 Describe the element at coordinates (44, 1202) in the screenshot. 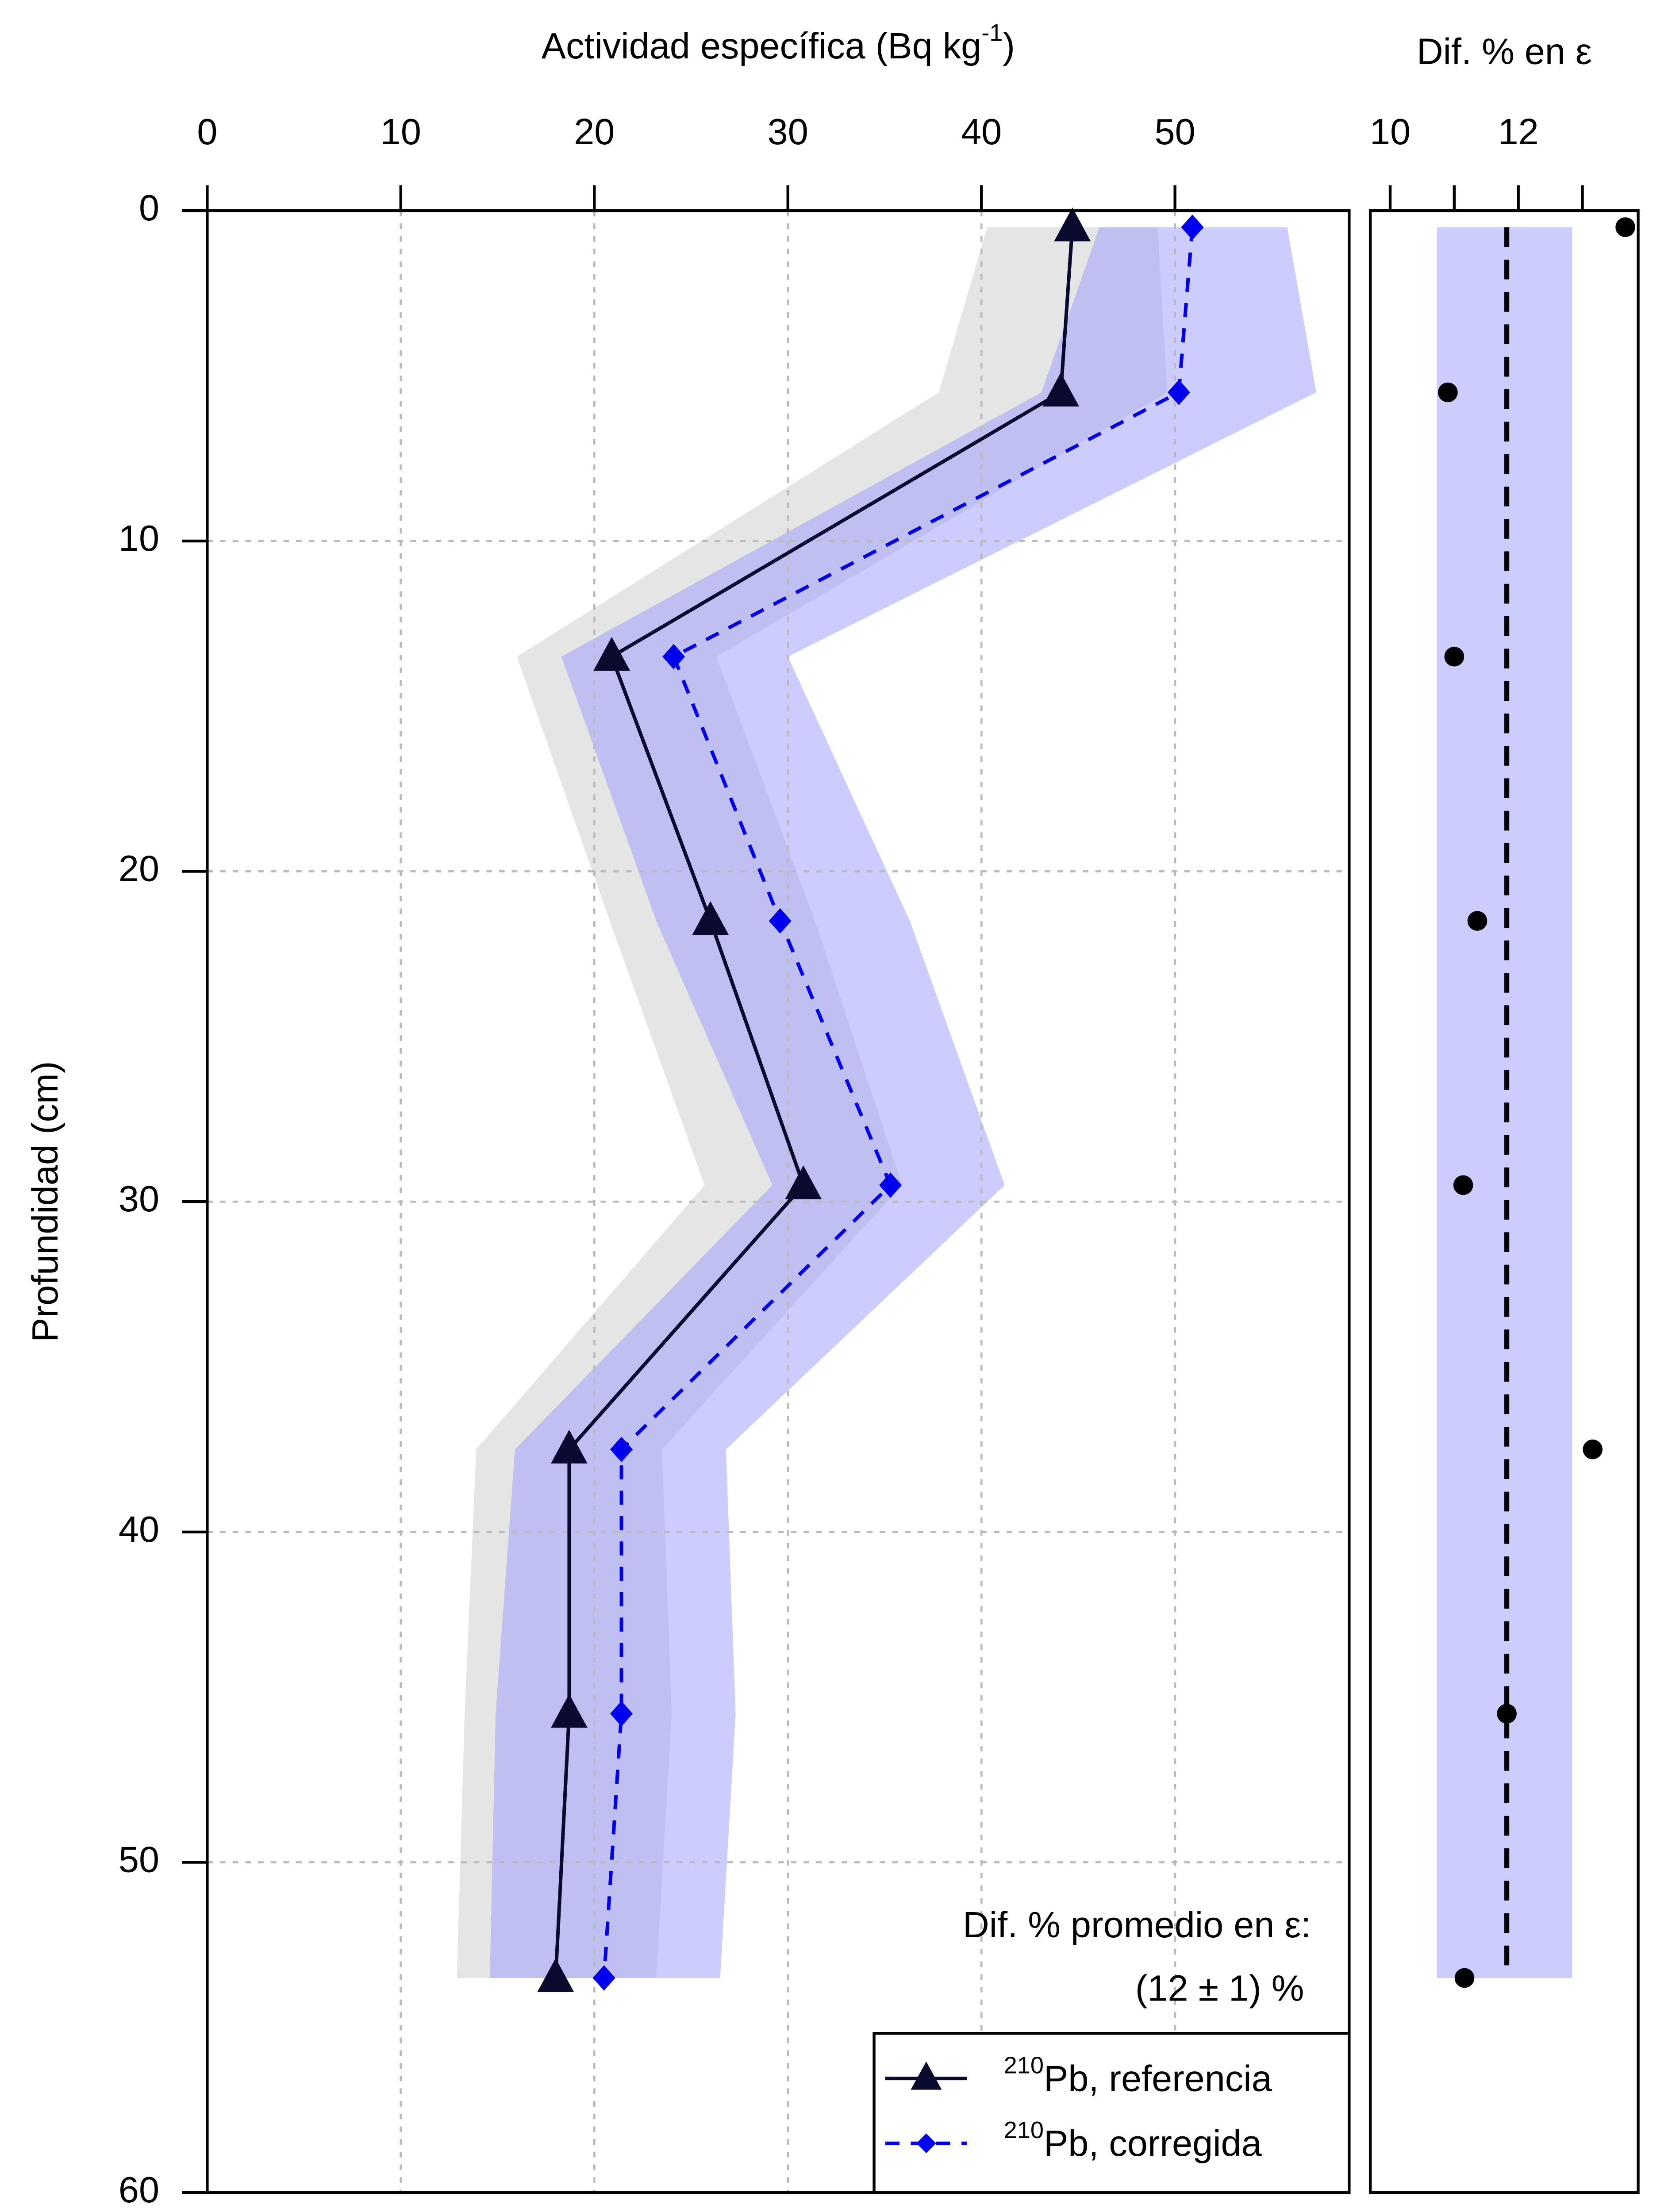

I see `y-axis-title: Profundidad (cm)` at that location.